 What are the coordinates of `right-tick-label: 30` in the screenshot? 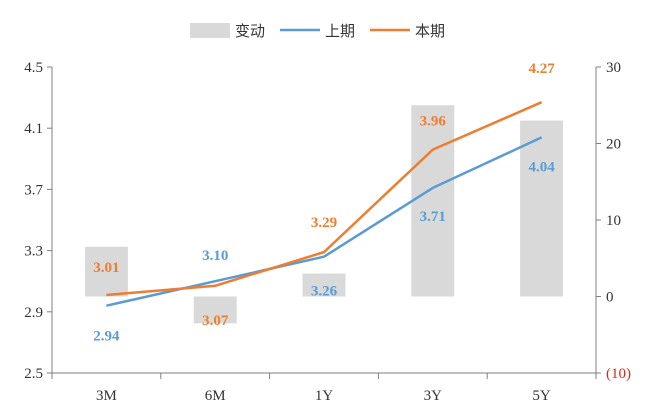 It's located at (613, 68).